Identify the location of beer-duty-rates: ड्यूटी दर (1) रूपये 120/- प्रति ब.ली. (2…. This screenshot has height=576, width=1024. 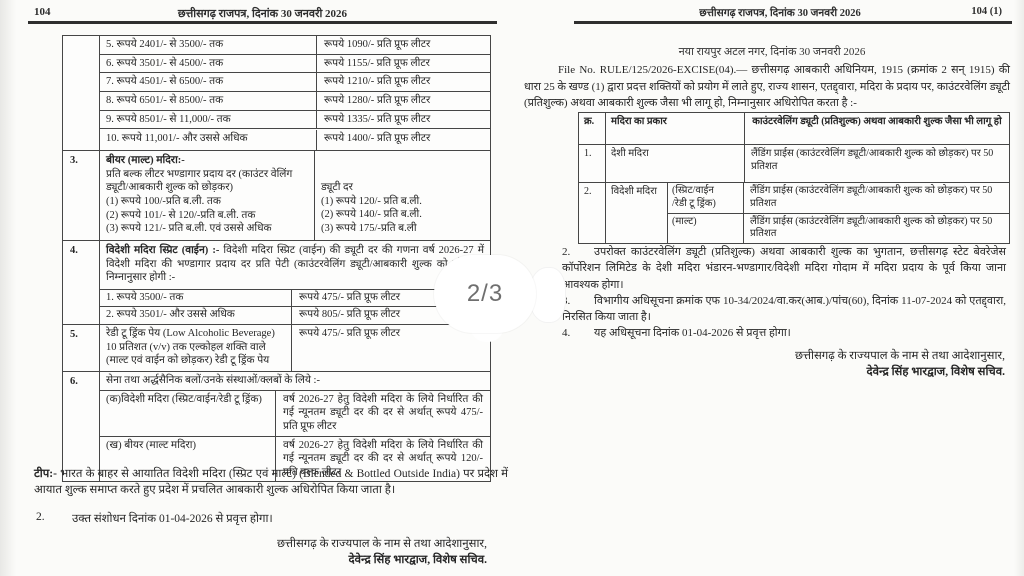
(371, 208).